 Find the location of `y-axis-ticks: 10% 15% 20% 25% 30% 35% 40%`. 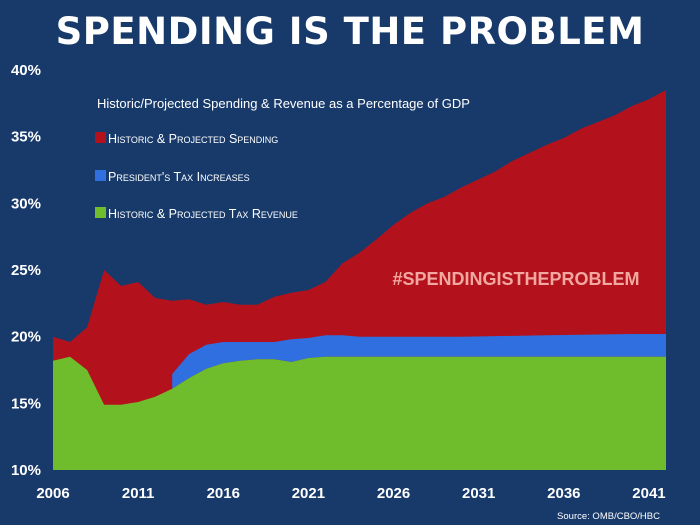

y-axis-ticks: 10% 15% 20% 25% 30% 35% 40% is located at coordinates (26, 270).